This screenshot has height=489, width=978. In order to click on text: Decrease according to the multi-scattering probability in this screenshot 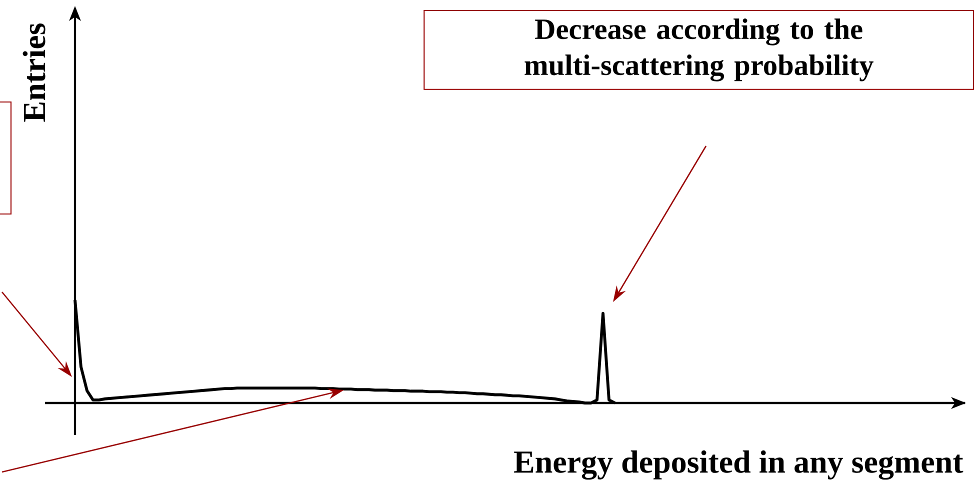, I will do `click(699, 50)`.